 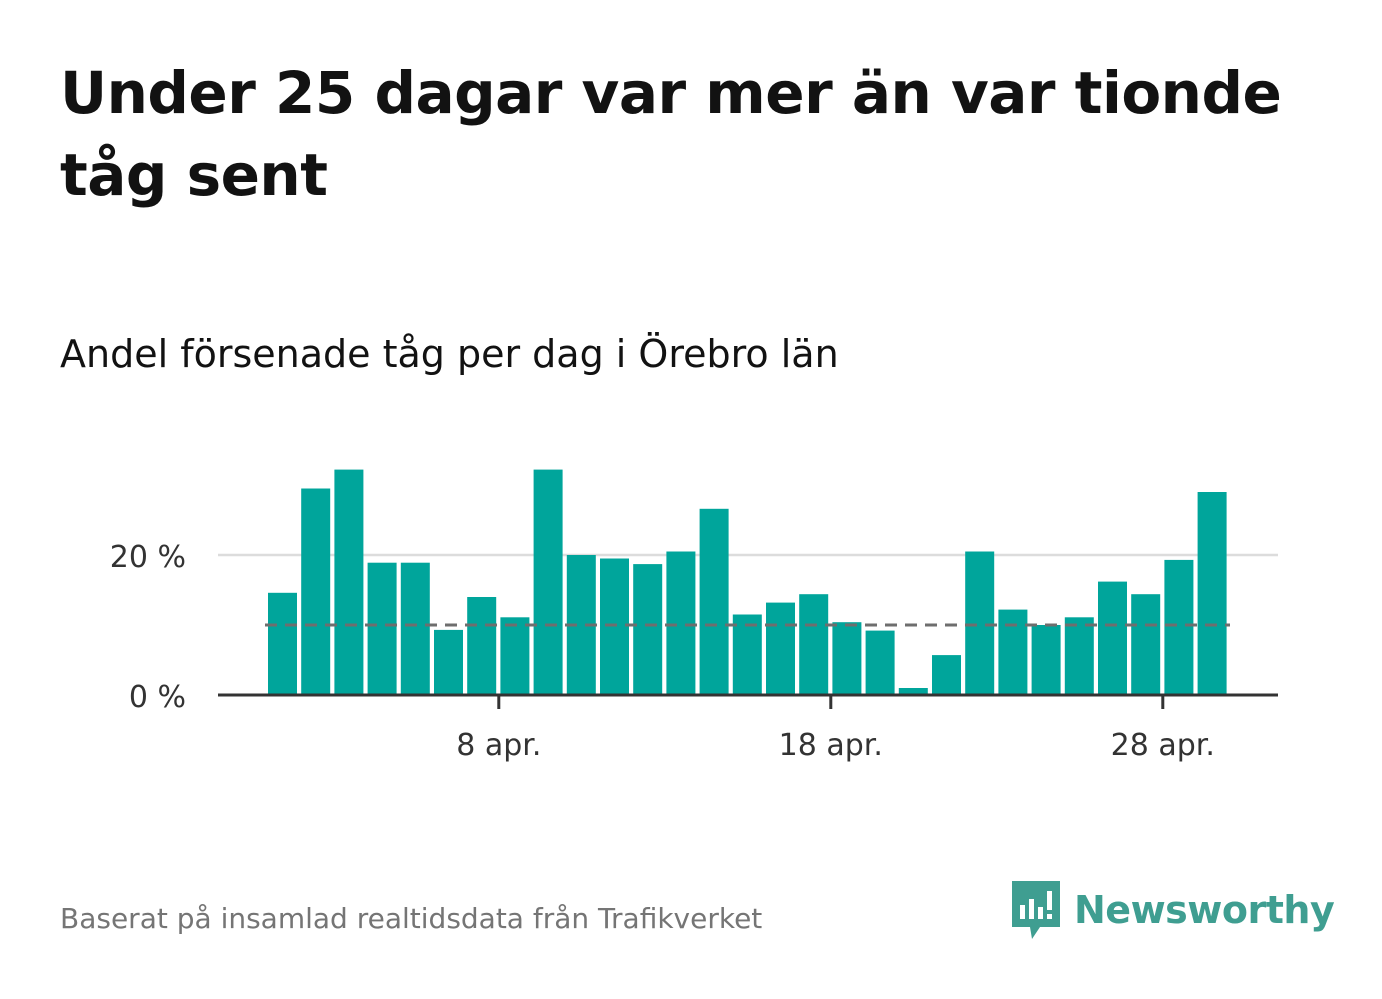 I want to click on brand-logo: Newsworthy, so click(x=1172, y=910).